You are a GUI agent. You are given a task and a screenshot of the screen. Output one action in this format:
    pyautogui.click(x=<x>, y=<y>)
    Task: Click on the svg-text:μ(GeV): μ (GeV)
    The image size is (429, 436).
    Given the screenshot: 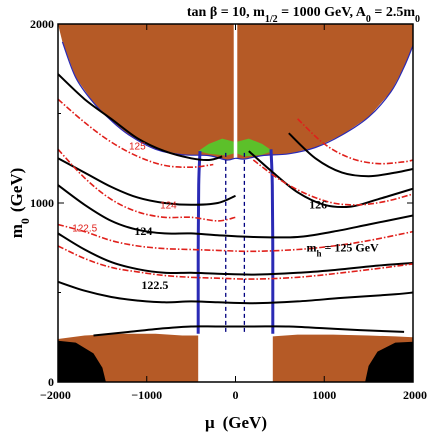 What is the action you would take?
    pyautogui.click(x=236, y=422)
    